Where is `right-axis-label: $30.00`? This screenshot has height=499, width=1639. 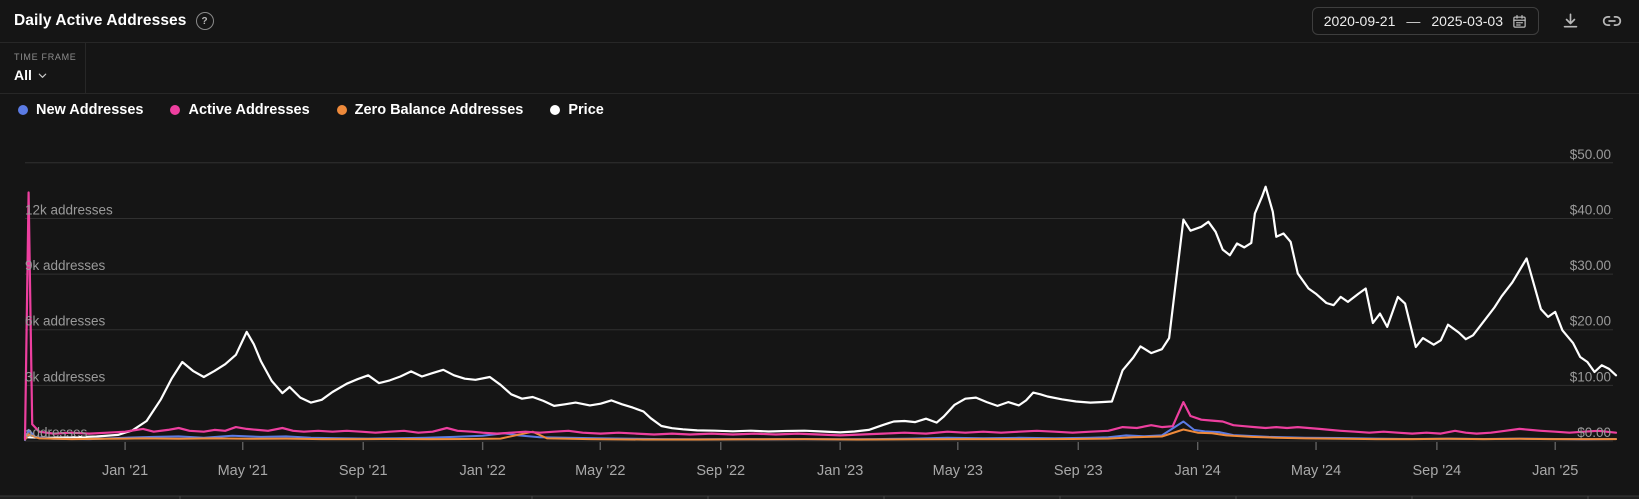
right-axis-label: $30.00 is located at coordinates (1590, 265).